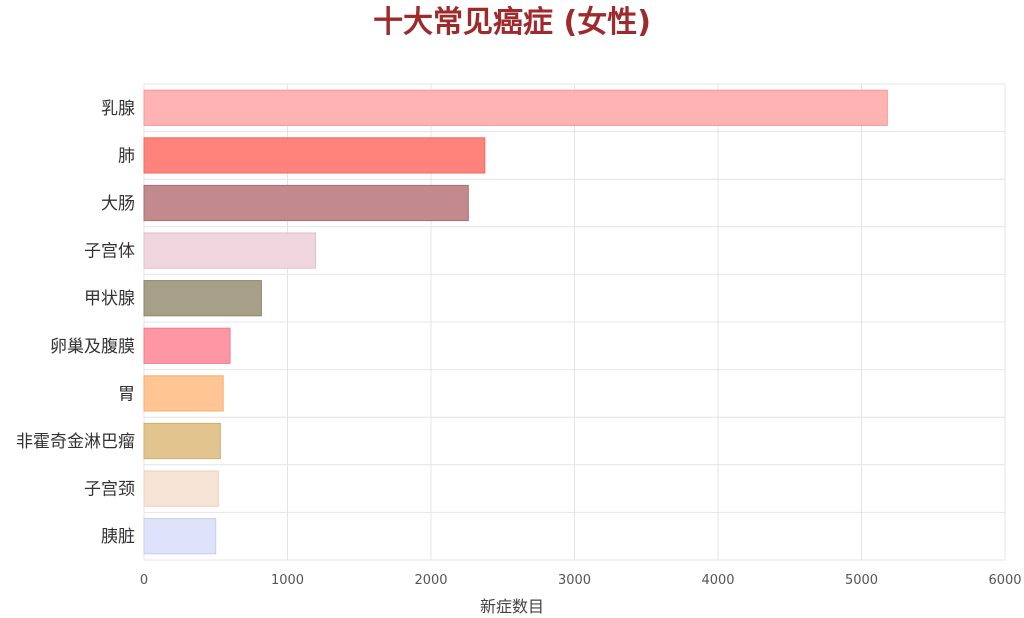 Image resolution: width=1024 pixels, height=618 pixels. What do you see at coordinates (109, 490) in the screenshot?
I see `category-label: 子宫颈` at bounding box center [109, 490].